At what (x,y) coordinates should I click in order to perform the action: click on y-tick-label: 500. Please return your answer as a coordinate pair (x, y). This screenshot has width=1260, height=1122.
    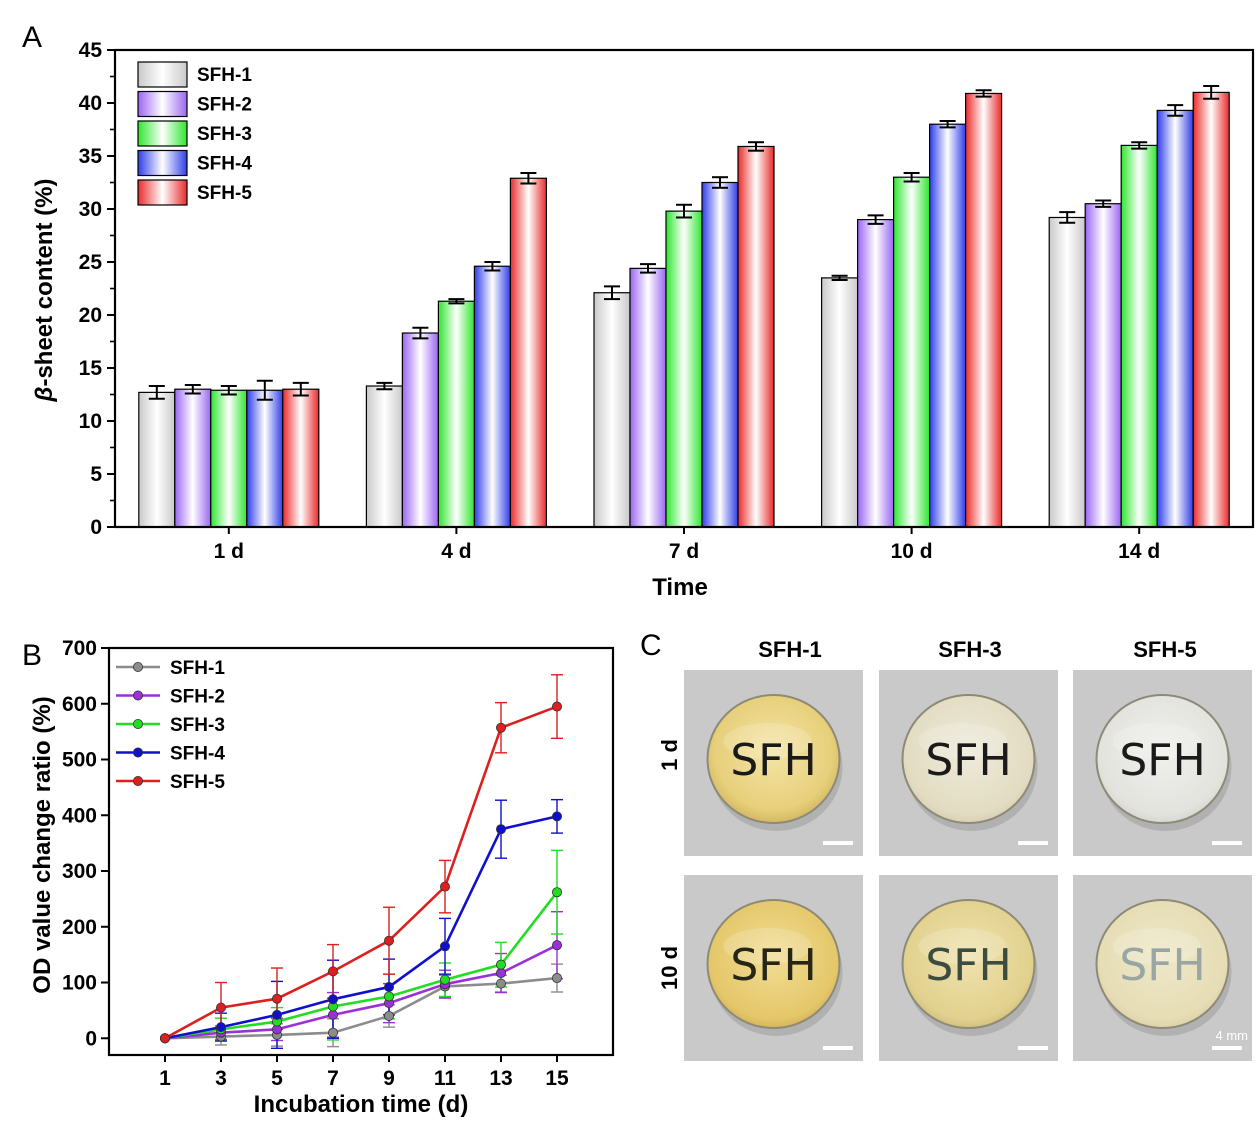
    Looking at the image, I should click on (79, 760).